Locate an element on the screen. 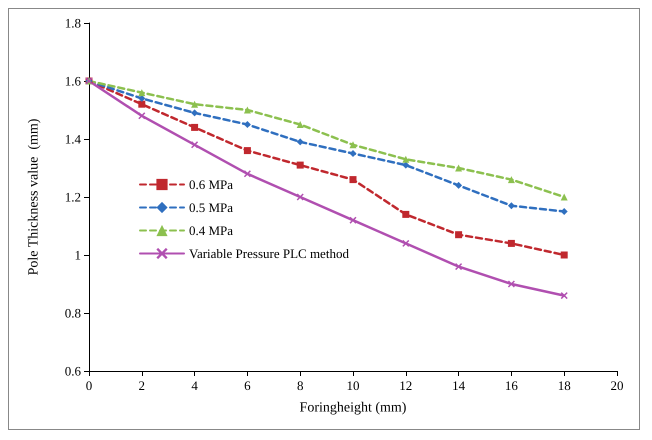 The image size is (652, 440). legend-label: 0.6 MPa is located at coordinates (211, 184).